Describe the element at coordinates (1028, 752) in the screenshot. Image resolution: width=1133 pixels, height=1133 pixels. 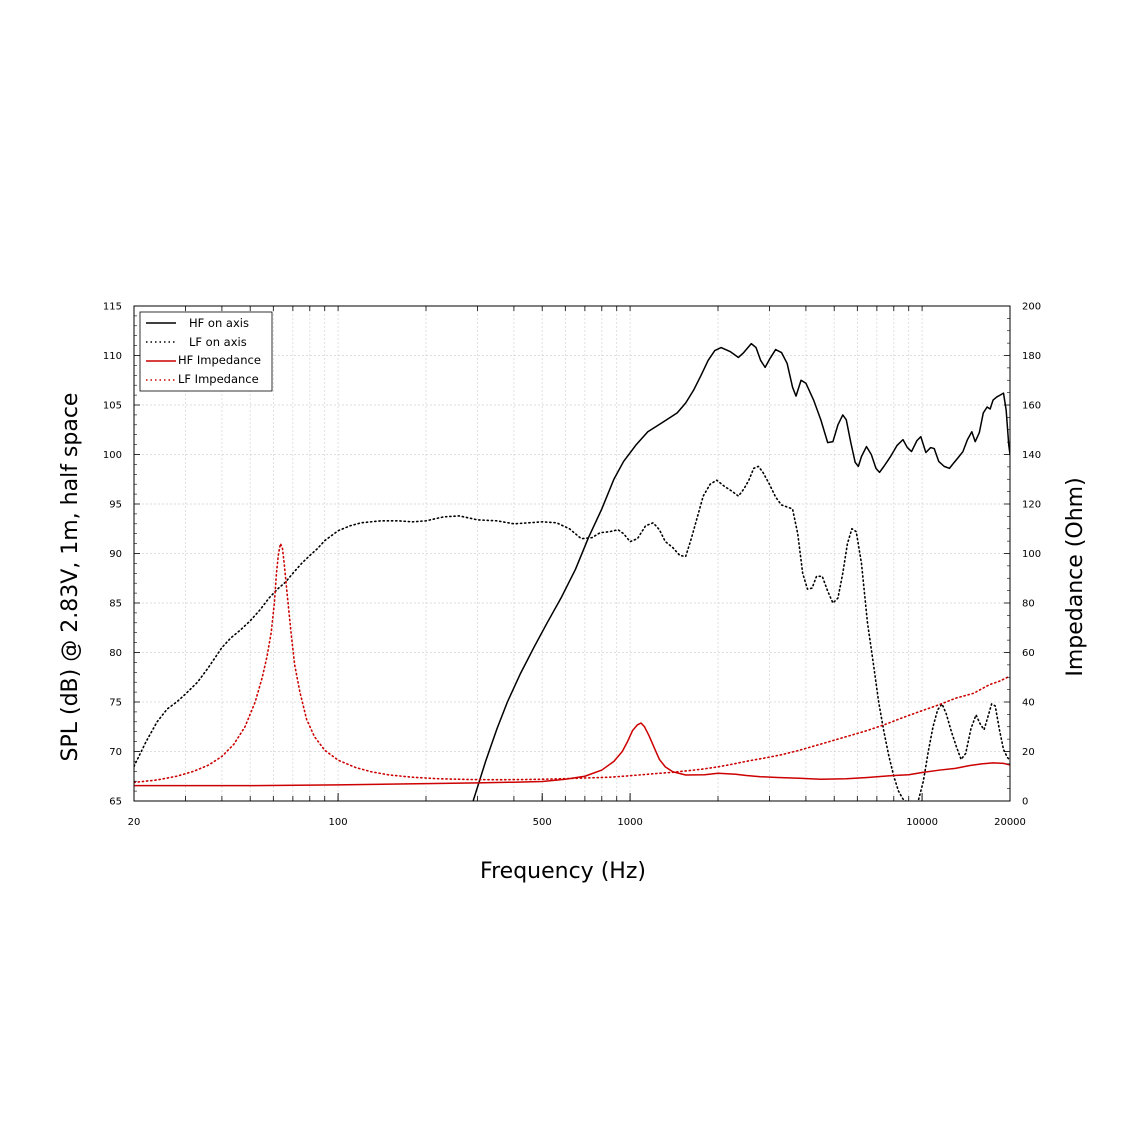
I see `y2-tick-label: 20` at that location.